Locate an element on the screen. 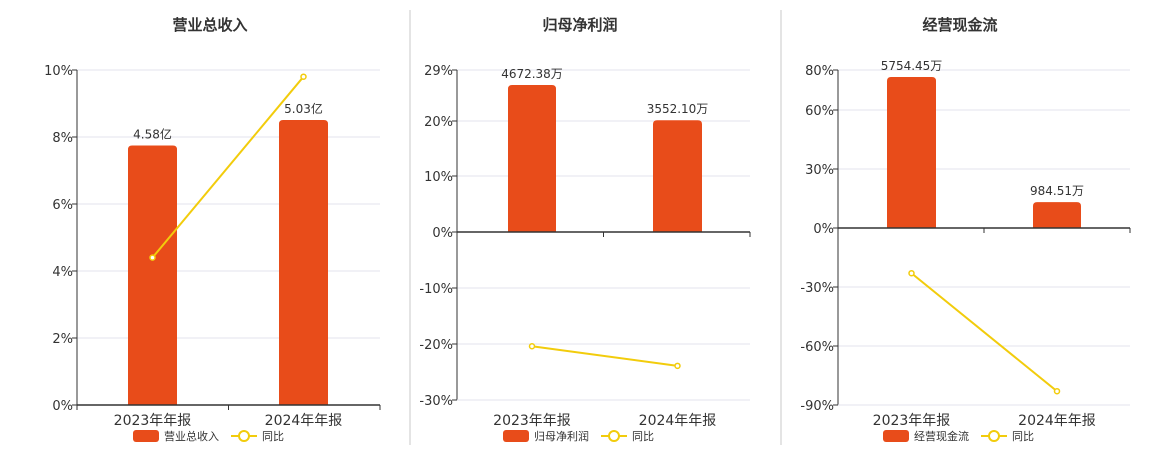  chart-title: 归母净利润 is located at coordinates (579, 25).